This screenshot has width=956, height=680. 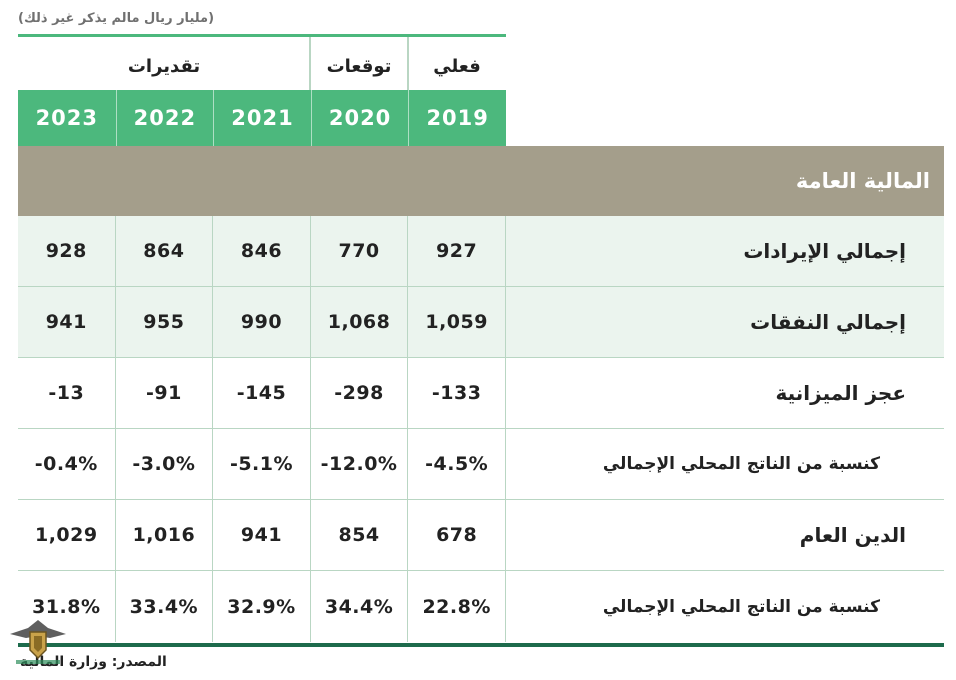 I want to click on group-label-estimates: تقديرات, so click(x=164, y=66).